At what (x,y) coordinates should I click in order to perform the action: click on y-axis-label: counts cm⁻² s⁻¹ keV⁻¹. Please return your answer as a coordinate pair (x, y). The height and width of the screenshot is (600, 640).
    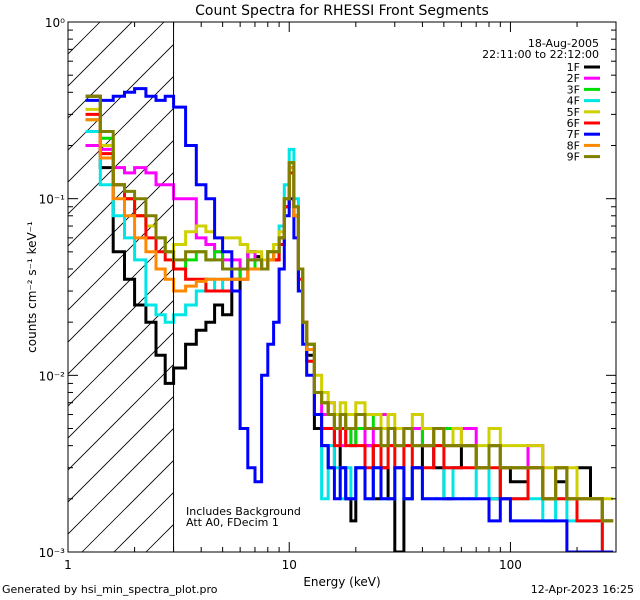
    Looking at the image, I should click on (32, 287).